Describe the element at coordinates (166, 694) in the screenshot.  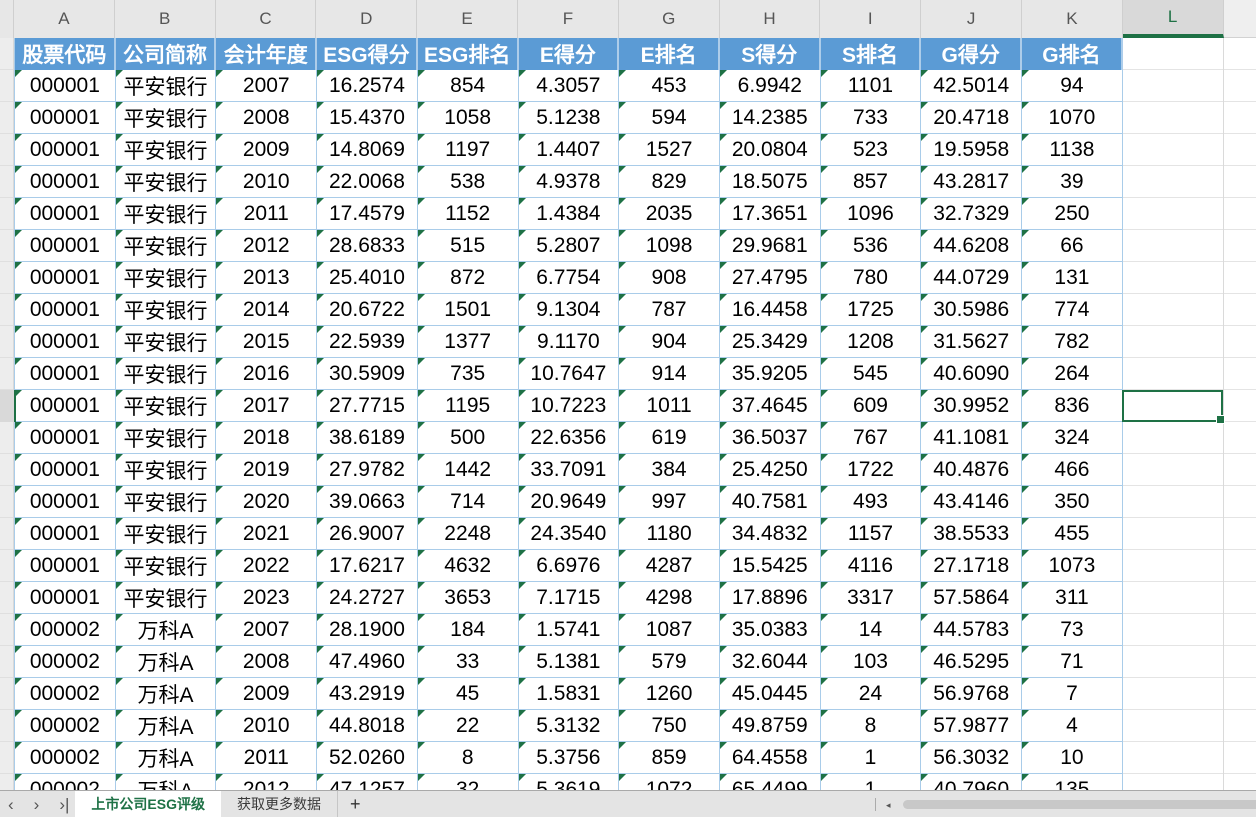
I see `cell: 万科A` at that location.